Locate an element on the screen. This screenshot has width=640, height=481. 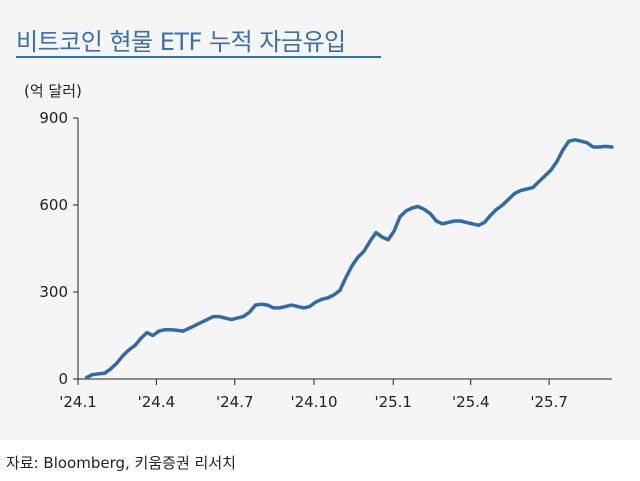
x-axis-ticks: '24.1 '24.4 '24.7 '24.10 '25.1 '25.4 '25.7 is located at coordinates (313, 395).